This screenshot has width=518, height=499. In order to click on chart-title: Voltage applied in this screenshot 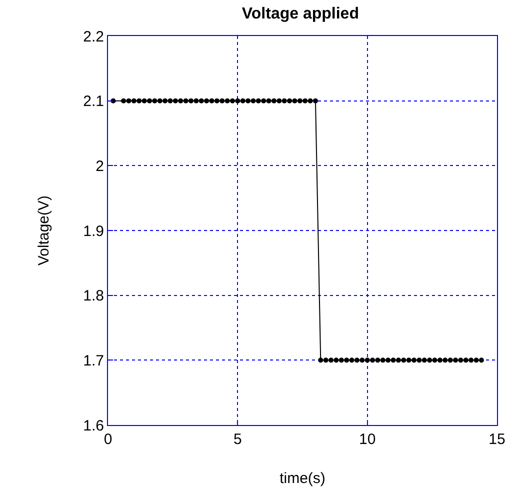, I will do `click(300, 14)`.